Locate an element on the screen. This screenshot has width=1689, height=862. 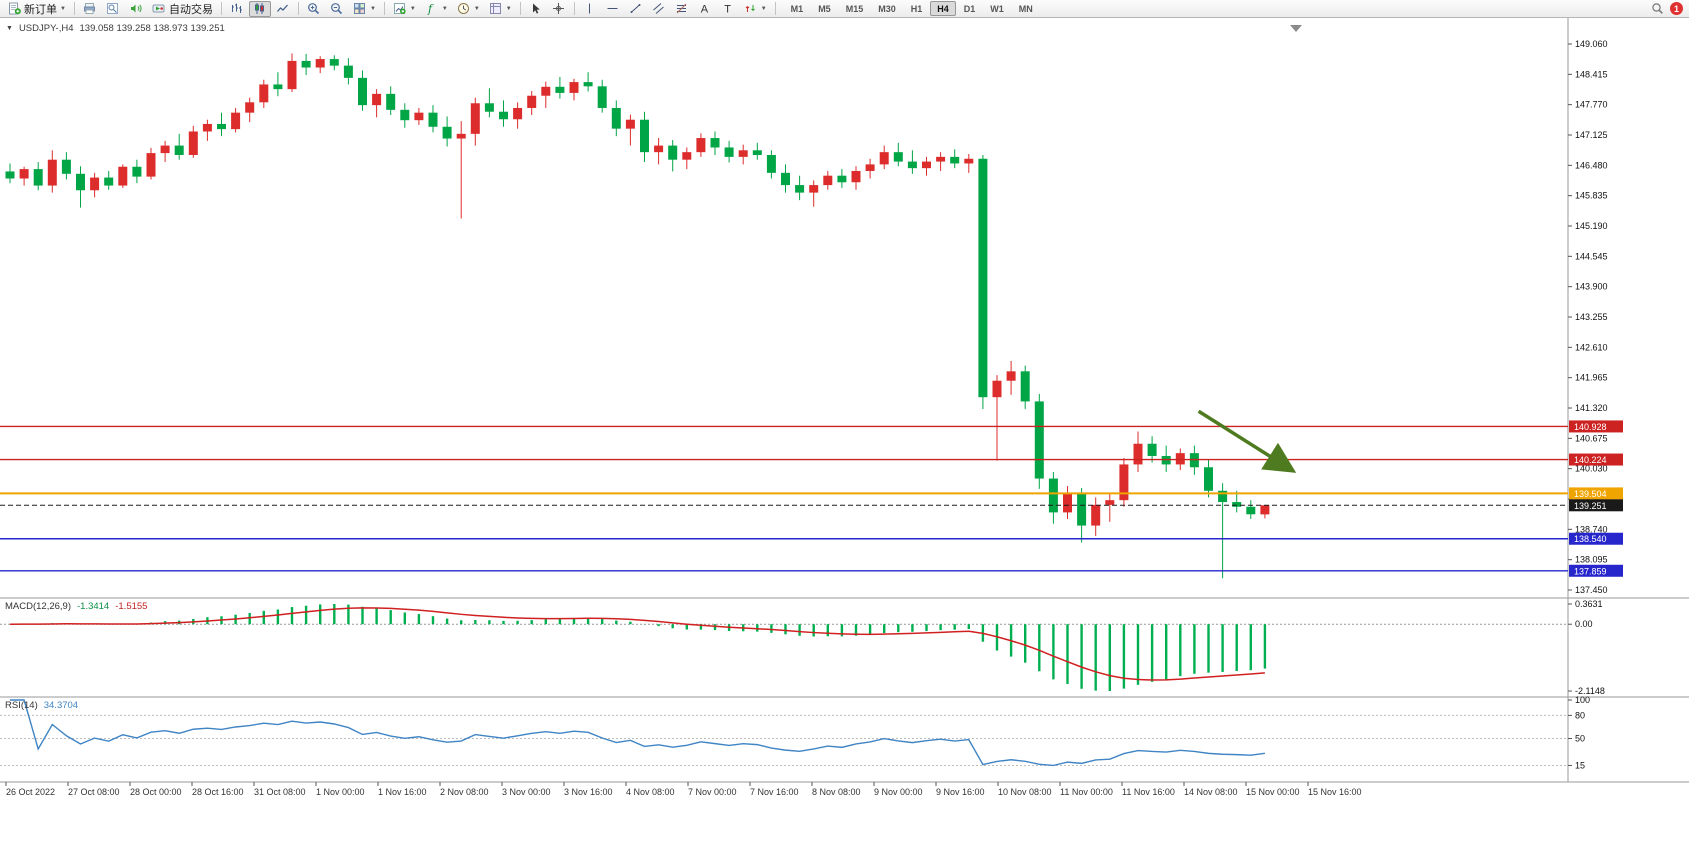
zoom-in-icon is located at coordinates (314, 9).